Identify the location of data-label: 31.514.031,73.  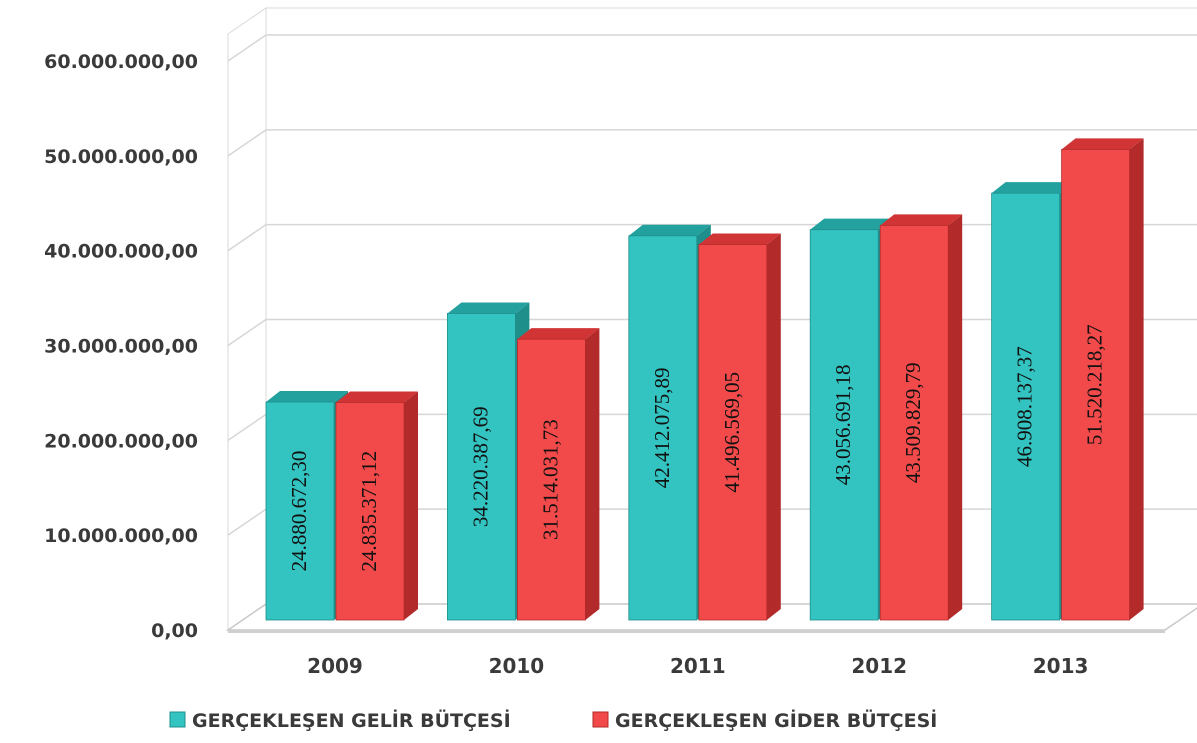
(550, 479).